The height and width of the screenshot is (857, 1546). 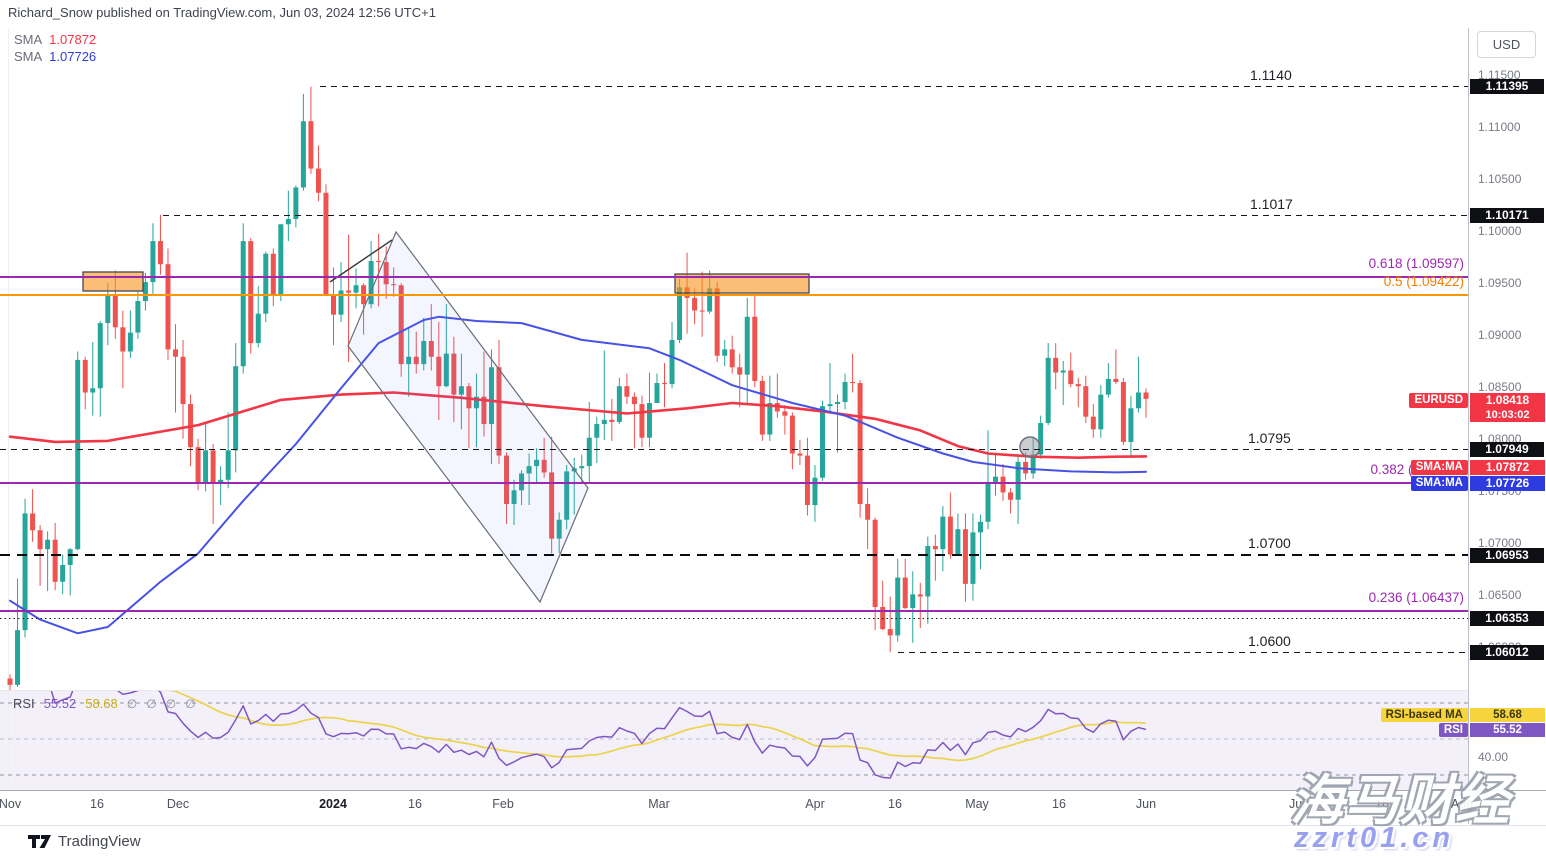 What do you see at coordinates (1453, 730) in the screenshot?
I see `rsi-axis-tag: RSI` at bounding box center [1453, 730].